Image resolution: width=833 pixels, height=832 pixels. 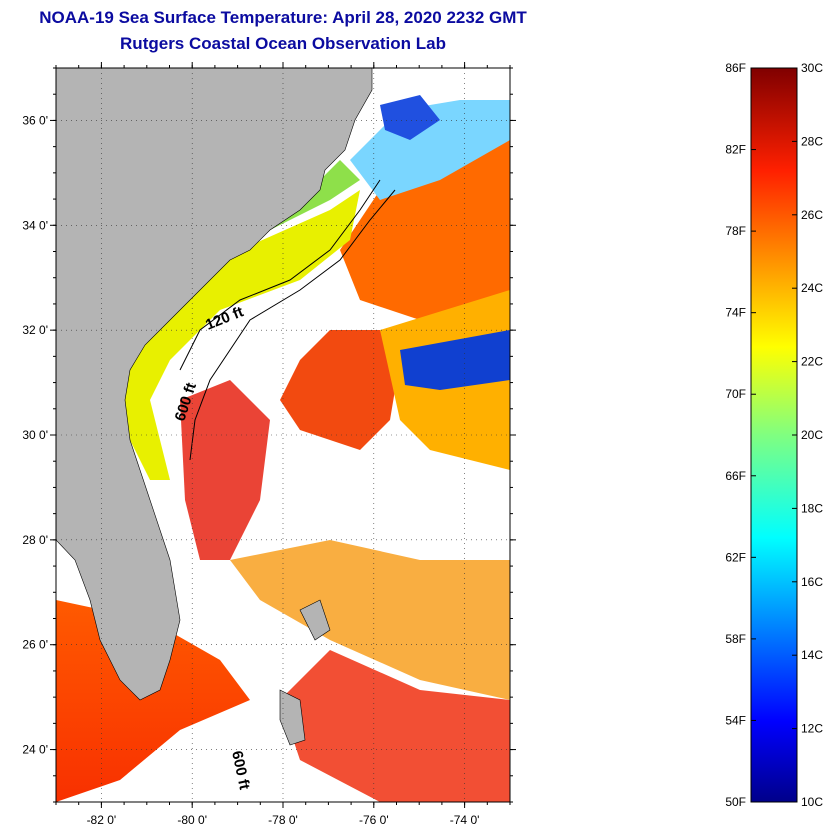 What do you see at coordinates (735, 68) in the screenshot?
I see `fahrenheit-label: 86F` at bounding box center [735, 68].